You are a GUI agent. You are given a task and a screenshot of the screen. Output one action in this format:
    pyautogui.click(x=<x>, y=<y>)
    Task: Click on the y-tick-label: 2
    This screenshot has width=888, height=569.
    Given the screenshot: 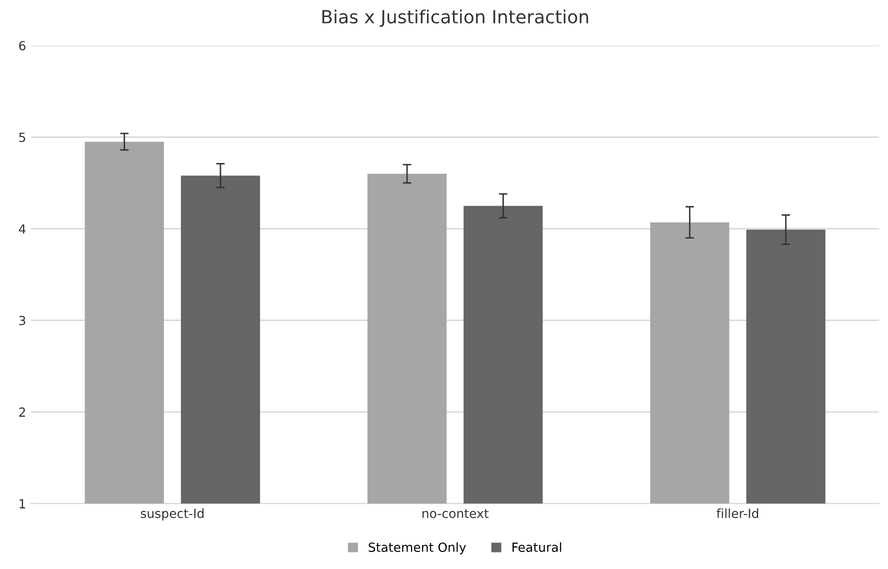 What is the action you would take?
    pyautogui.click(x=22, y=412)
    